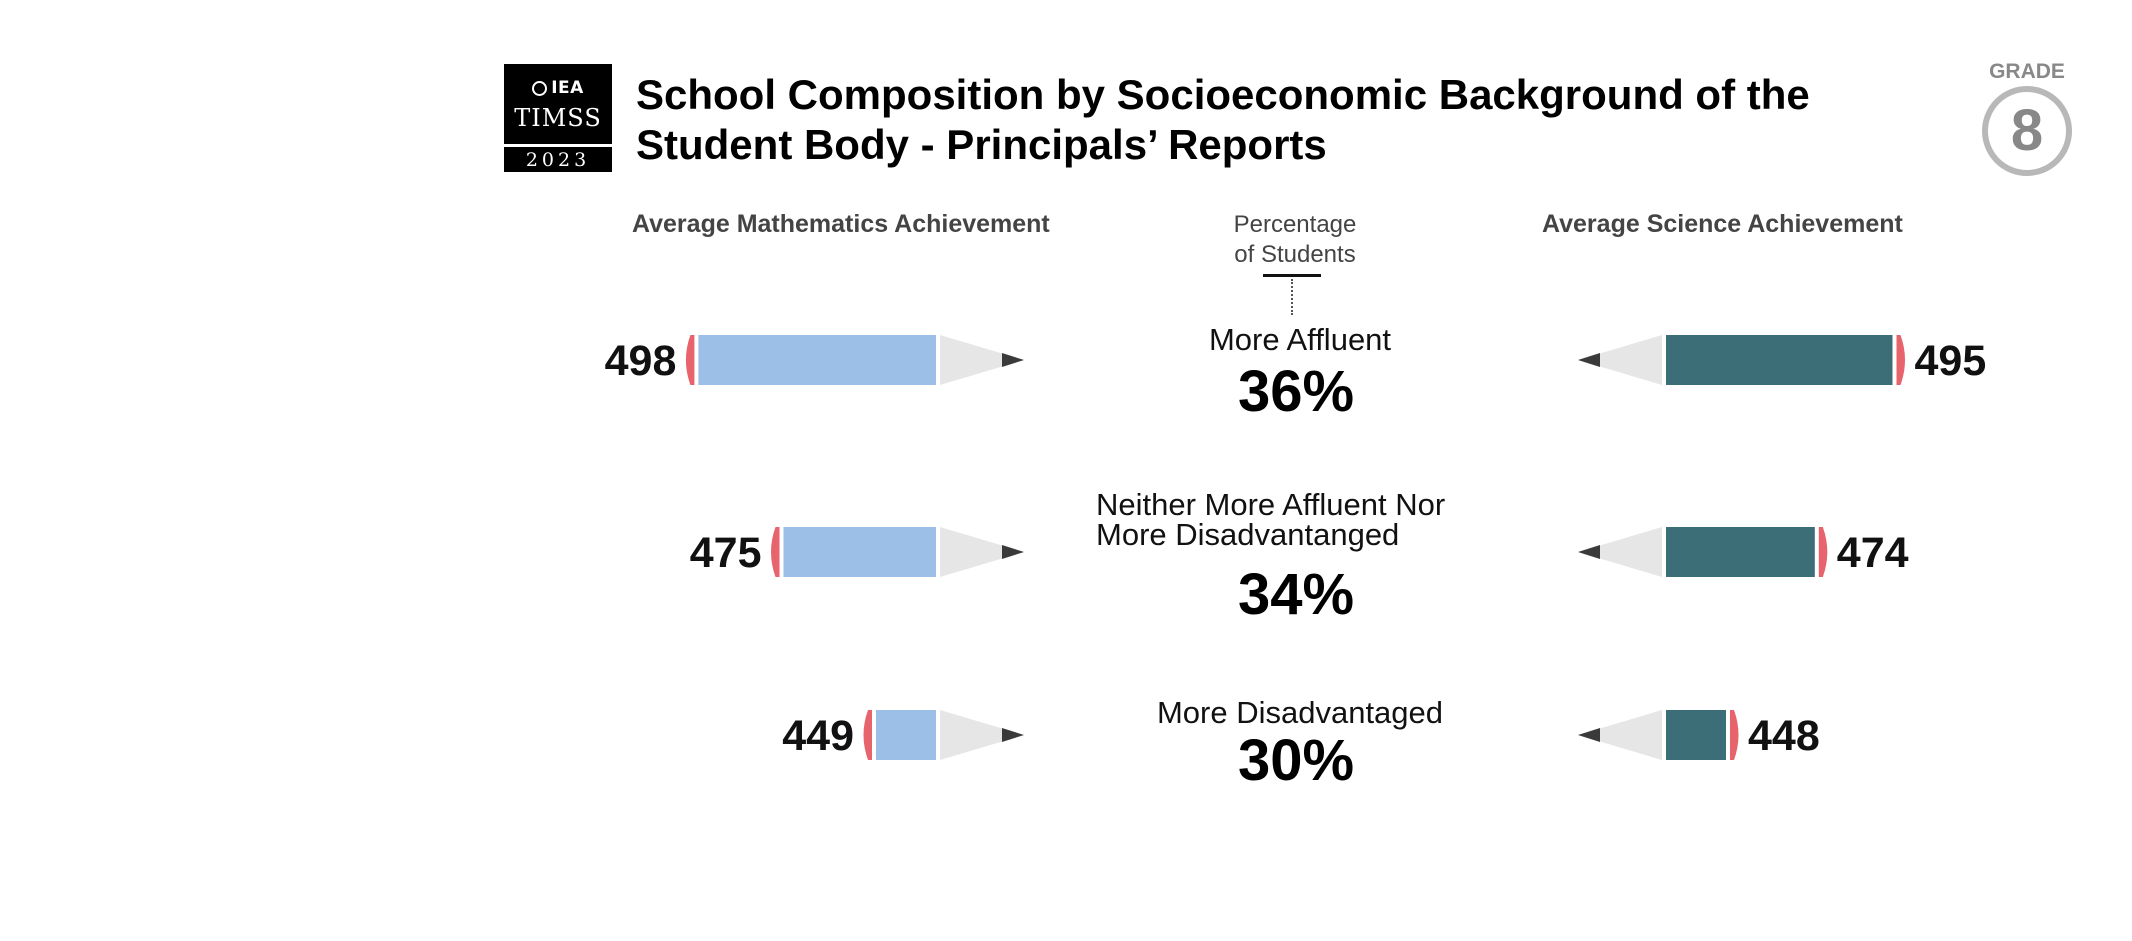  Describe the element at coordinates (906, 735) in the screenshot. I see `math-bar-more-disadvantaged` at that location.